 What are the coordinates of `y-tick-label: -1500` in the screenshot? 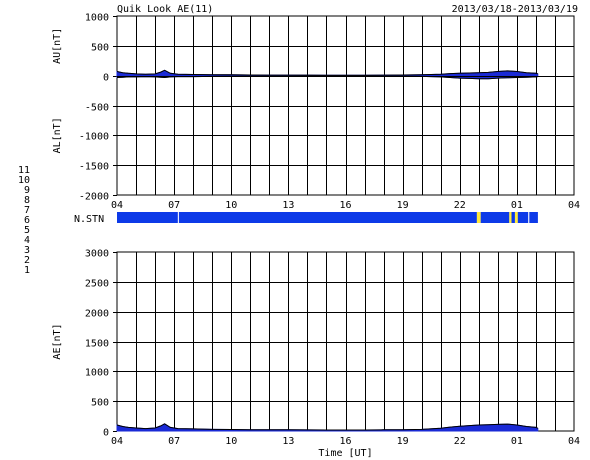 It's located at (94, 167).